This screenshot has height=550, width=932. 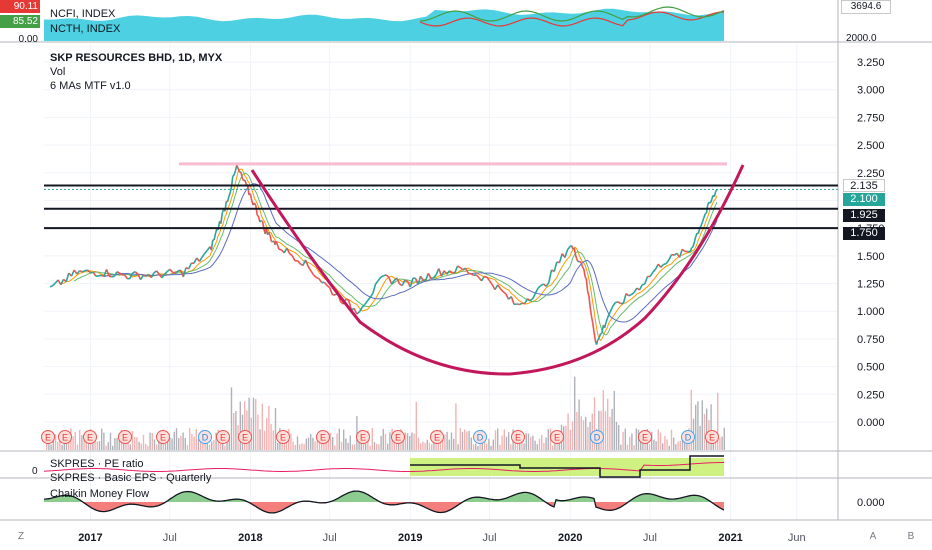 What do you see at coordinates (58, 72) in the screenshot?
I see `indicator-vol: Vol` at bounding box center [58, 72].